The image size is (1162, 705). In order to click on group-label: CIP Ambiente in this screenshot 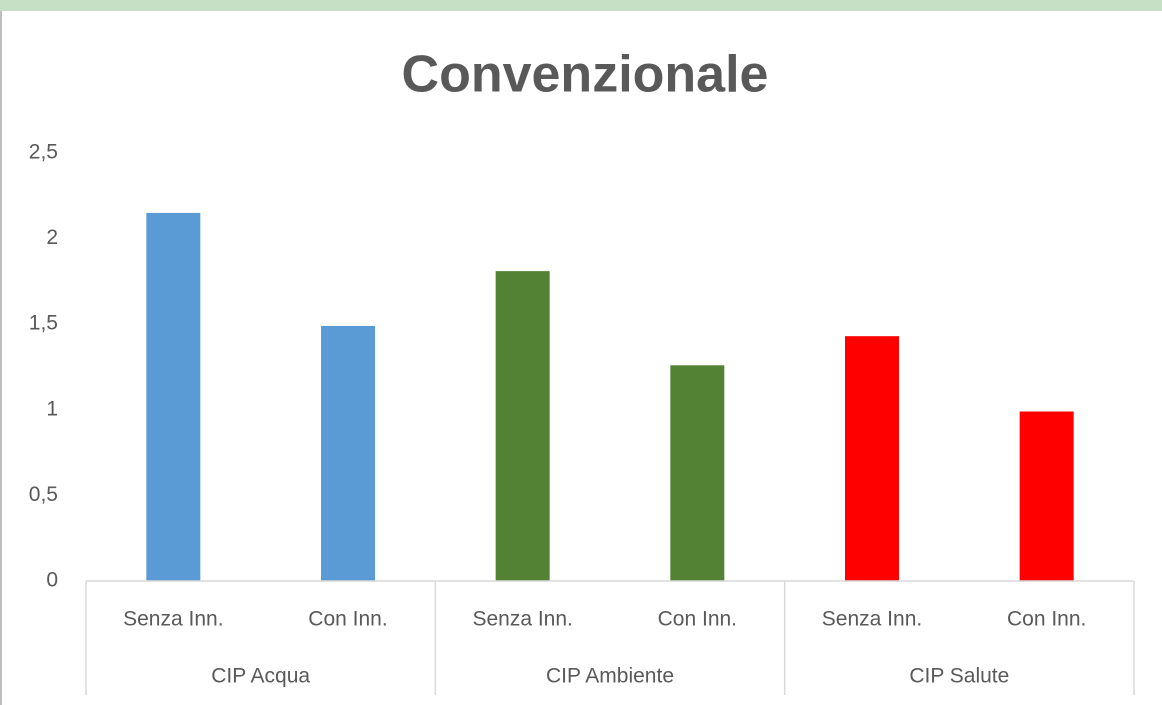, I will do `click(610, 676)`.